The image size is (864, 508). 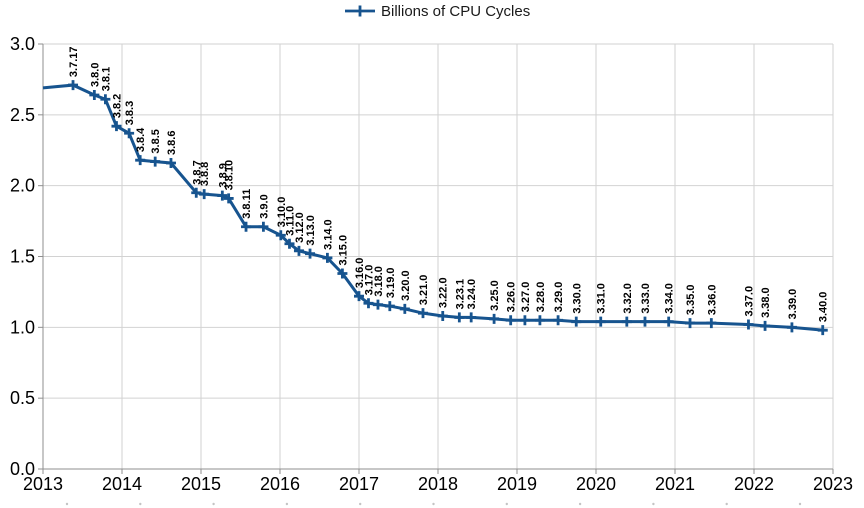 I want to click on point-label: 3.30.0, so click(x=577, y=298).